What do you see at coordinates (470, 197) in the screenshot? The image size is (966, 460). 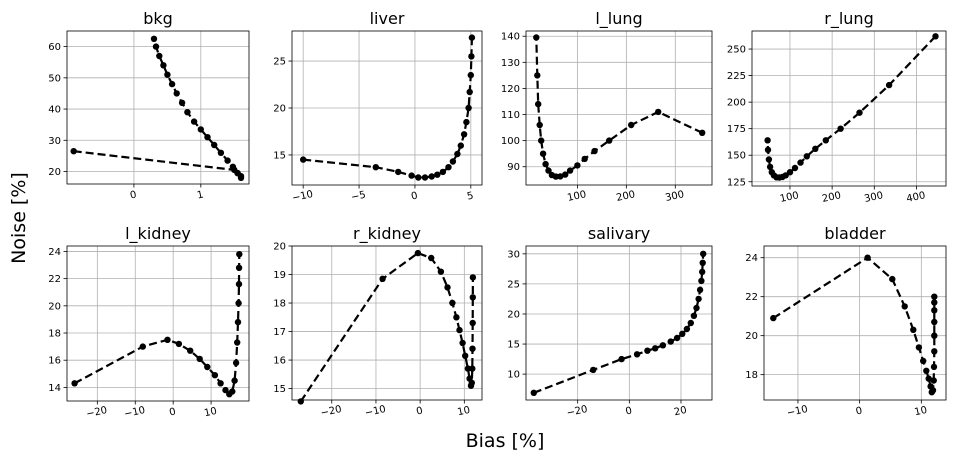 I see `x-tick-label: 5` at bounding box center [470, 197].